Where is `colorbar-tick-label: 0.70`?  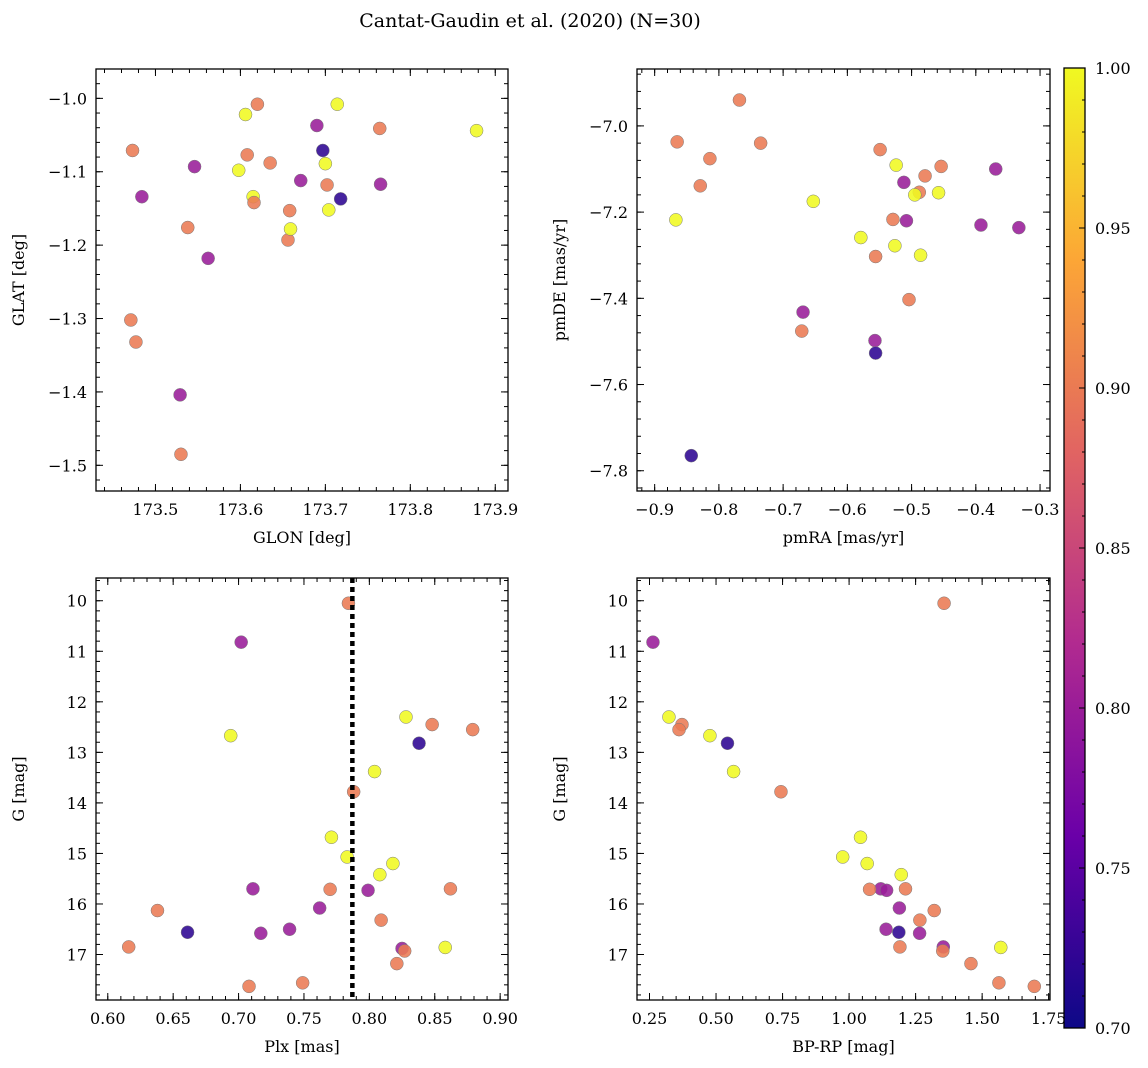 colorbar-tick-label: 0.70 is located at coordinates (1113, 1028).